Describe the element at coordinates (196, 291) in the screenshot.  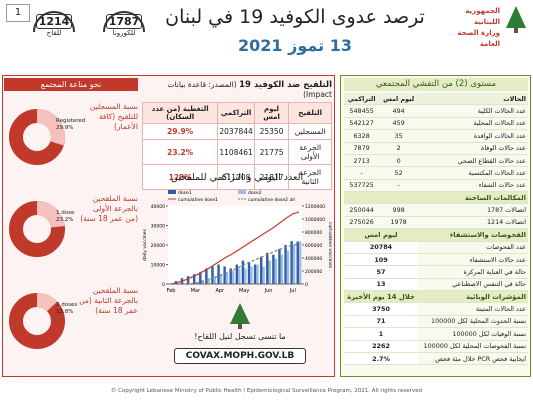
I see `x-tick-label: Mar` at that location.